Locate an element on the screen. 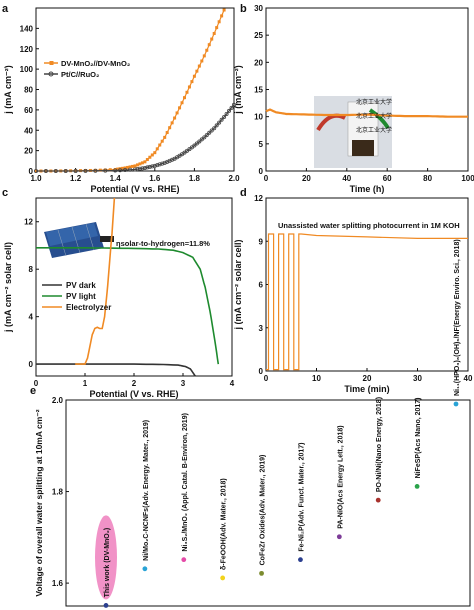 The height and width of the screenshot is (610, 474). legend-label-a-0: DV-MnO₂//DV-MnO₂ is located at coordinates (95, 63).